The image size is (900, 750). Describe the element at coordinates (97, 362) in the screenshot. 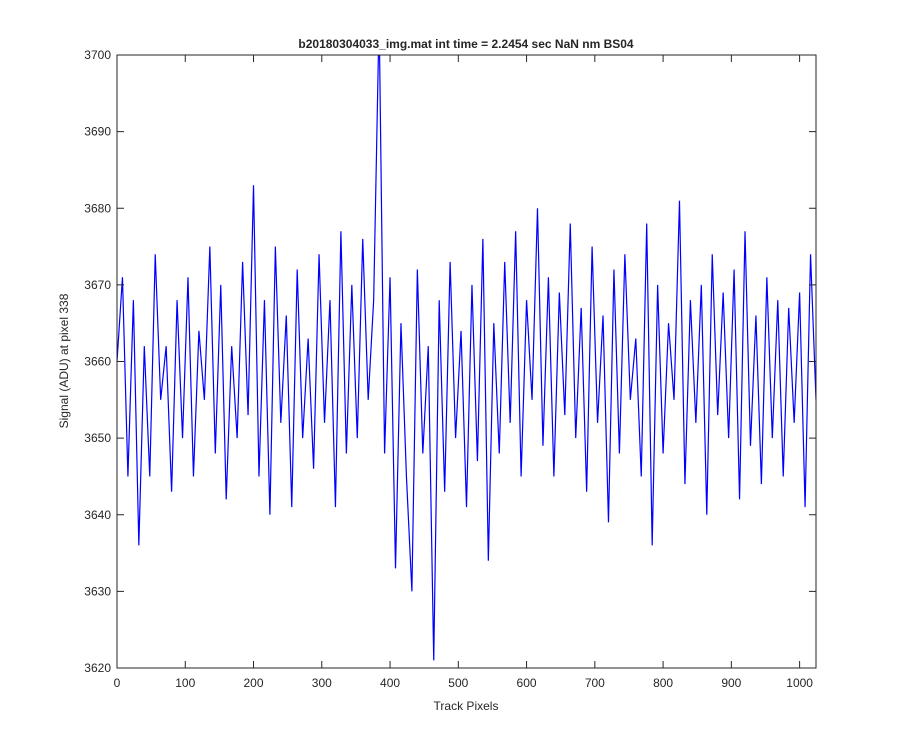

I see `y-tick-label: 3660` at that location.